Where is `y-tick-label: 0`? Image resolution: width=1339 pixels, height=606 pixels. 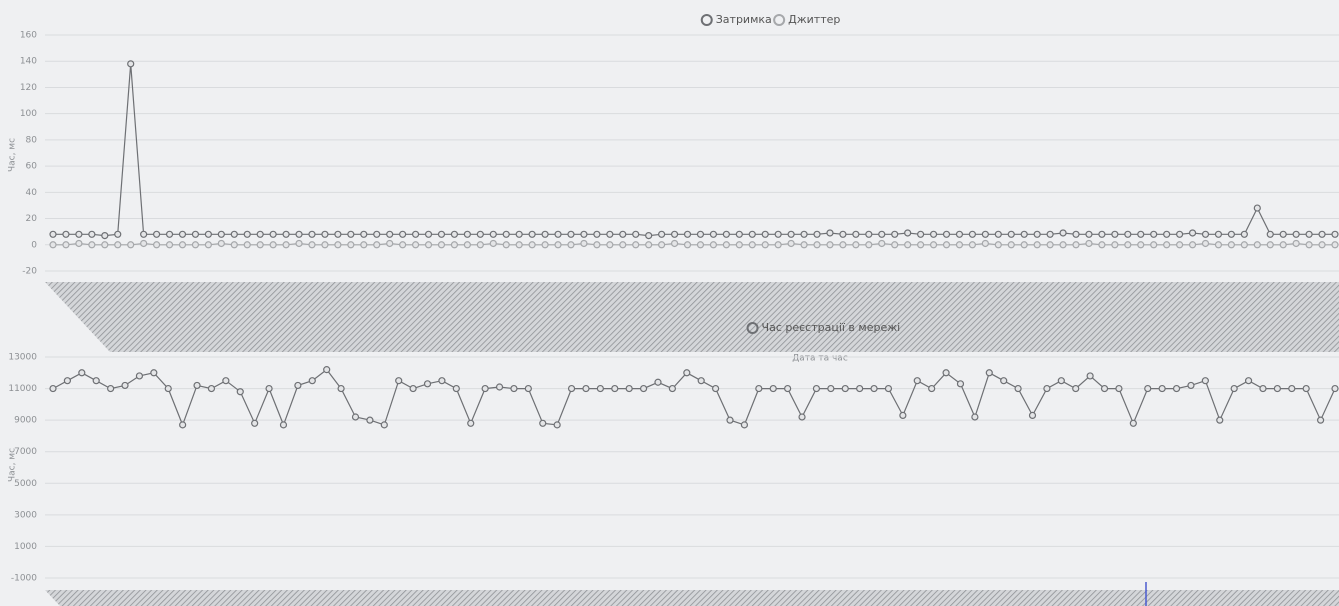 y-tick-label: 0 is located at coordinates (34, 245).